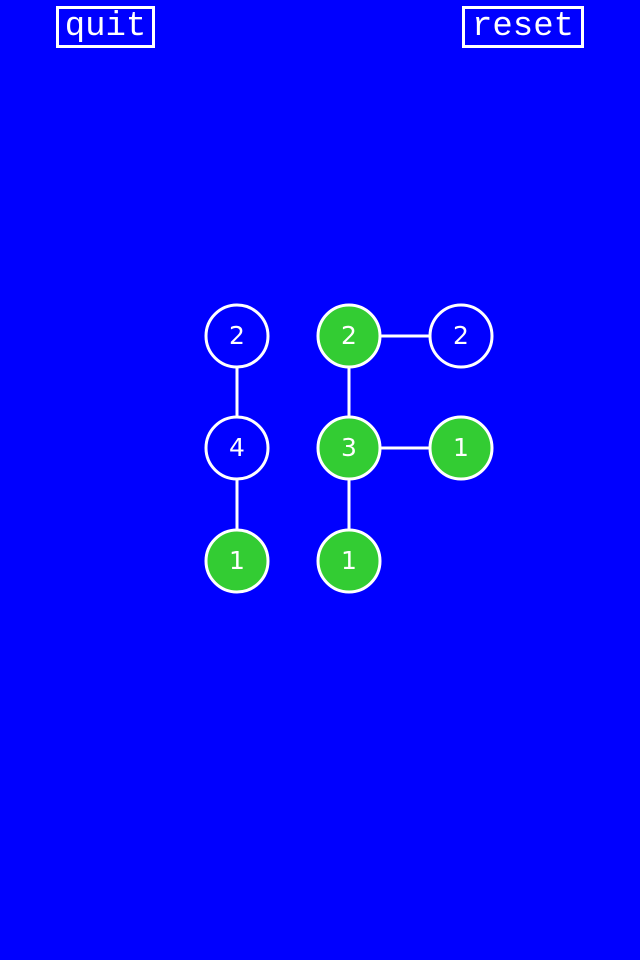  I want to click on node-c2: 1, so click(461, 448).